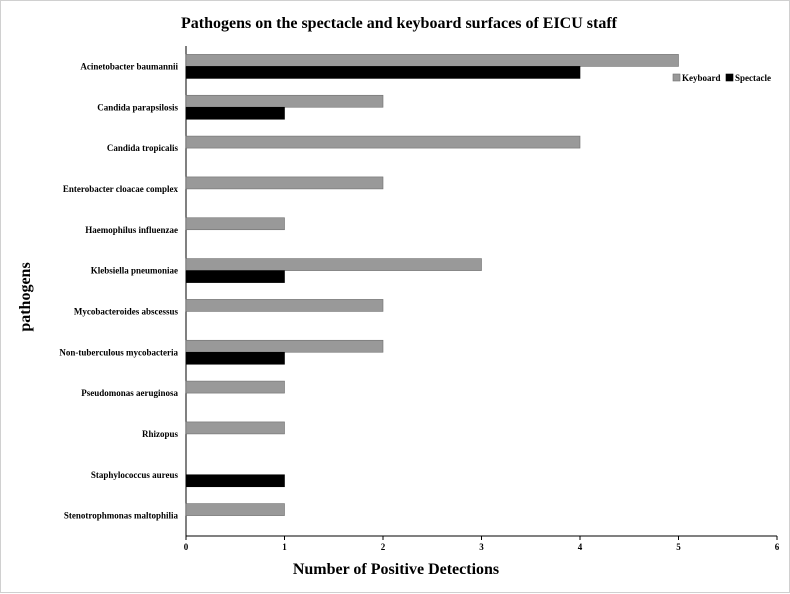 The height and width of the screenshot is (594, 790). What do you see at coordinates (129, 393) in the screenshot?
I see `category-label-pseudomonas-aeruginosa: Pseudomonas aeruginosa` at bounding box center [129, 393].